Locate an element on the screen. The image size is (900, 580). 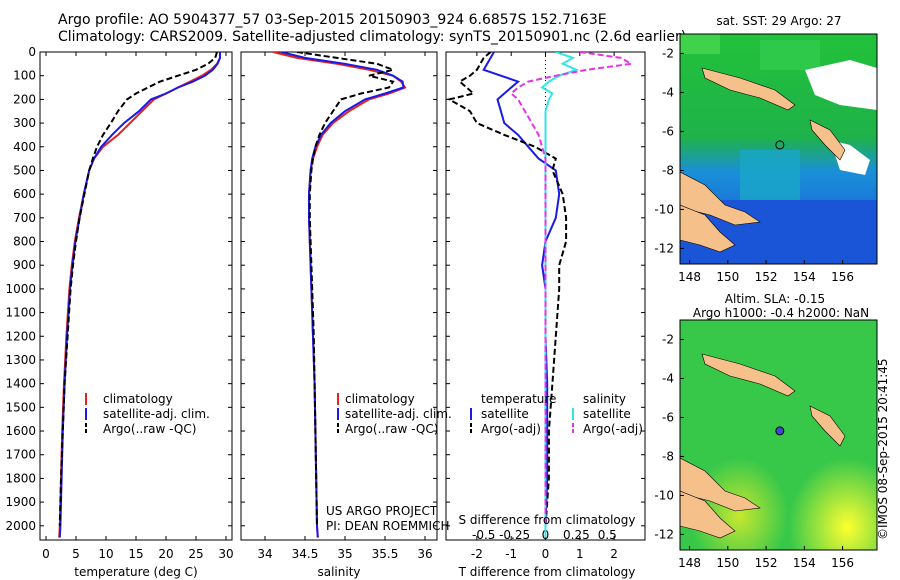
x-tick-label: 2 is located at coordinates (614, 554).